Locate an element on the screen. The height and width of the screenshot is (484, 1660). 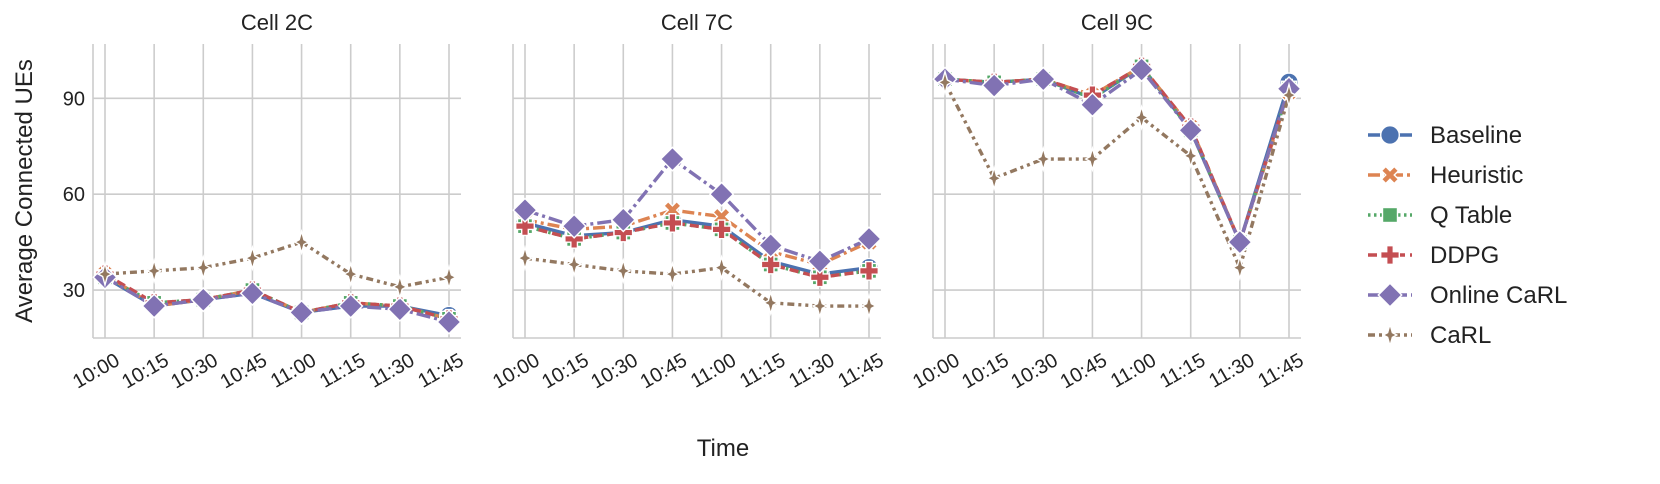
legend-item: Online CaRL is located at coordinates (1467, 295).